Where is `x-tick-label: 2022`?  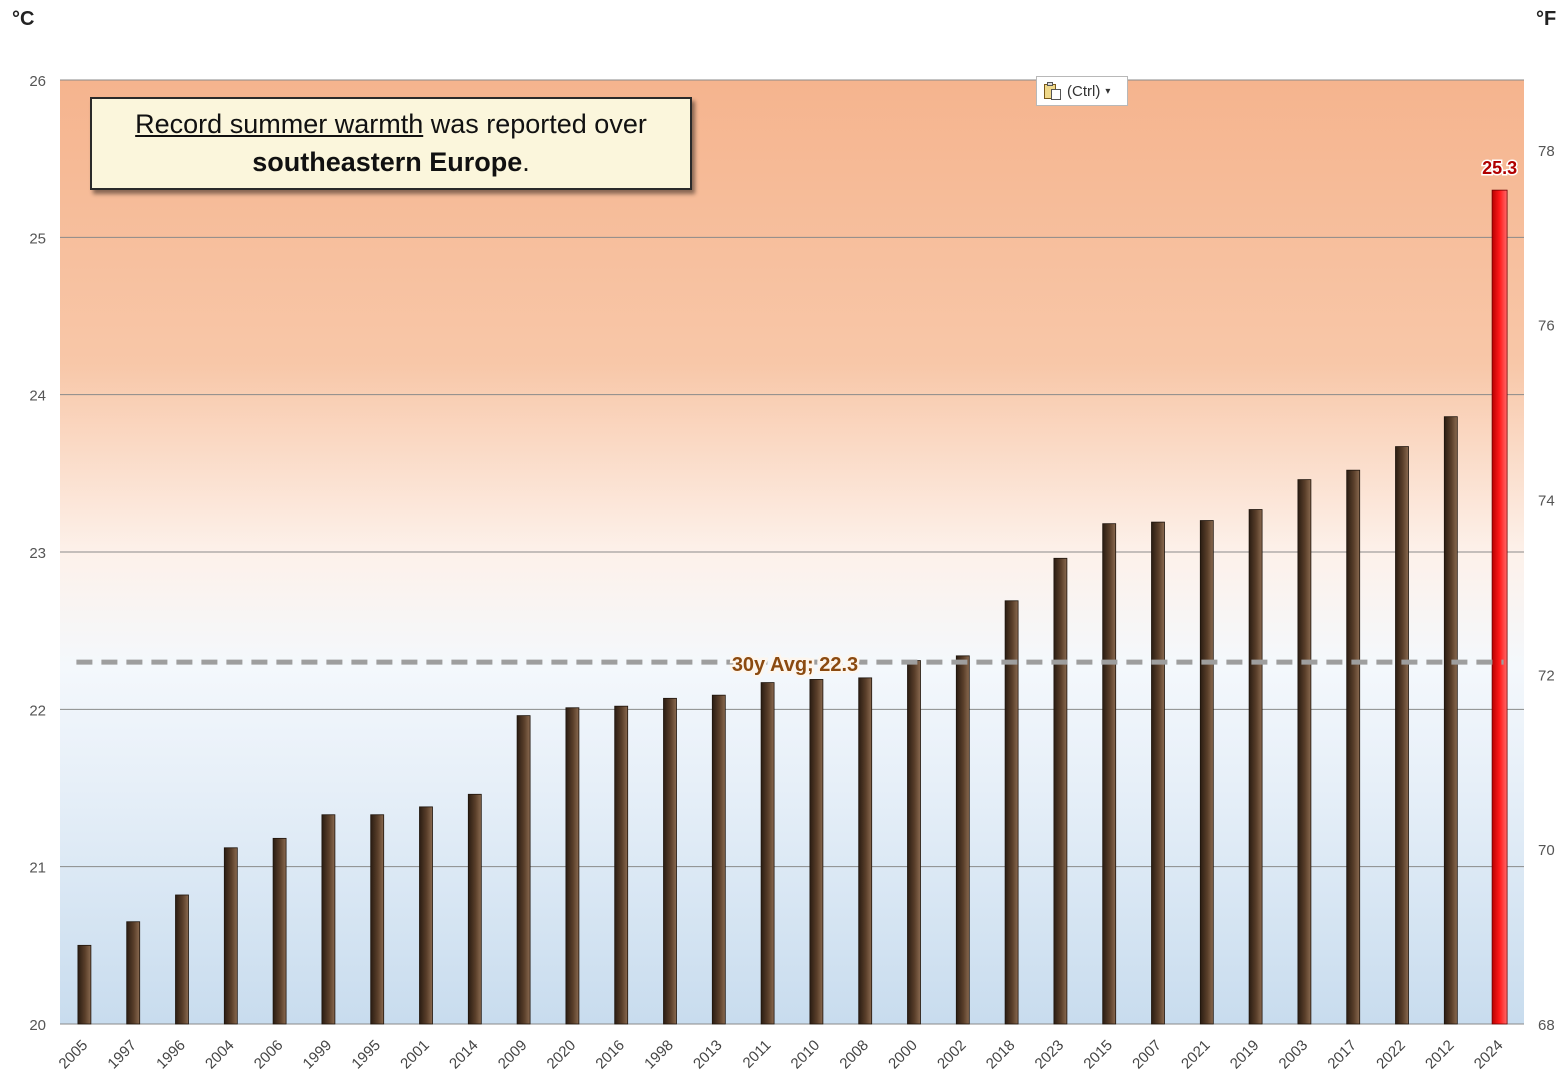
x-tick-label: 2022 is located at coordinates (1391, 1055).